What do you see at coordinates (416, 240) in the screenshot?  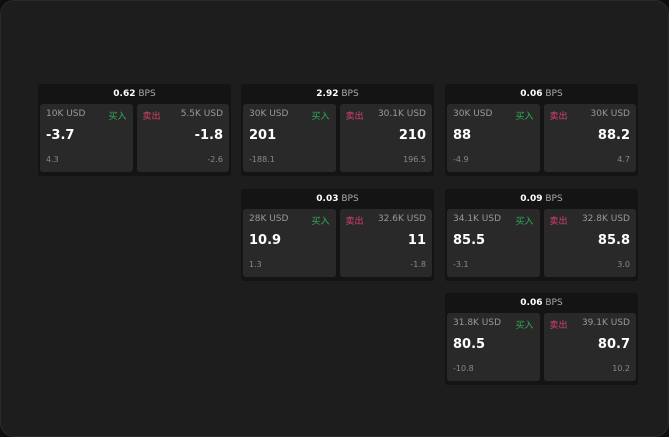 I see `ask-price: 11` at bounding box center [416, 240].